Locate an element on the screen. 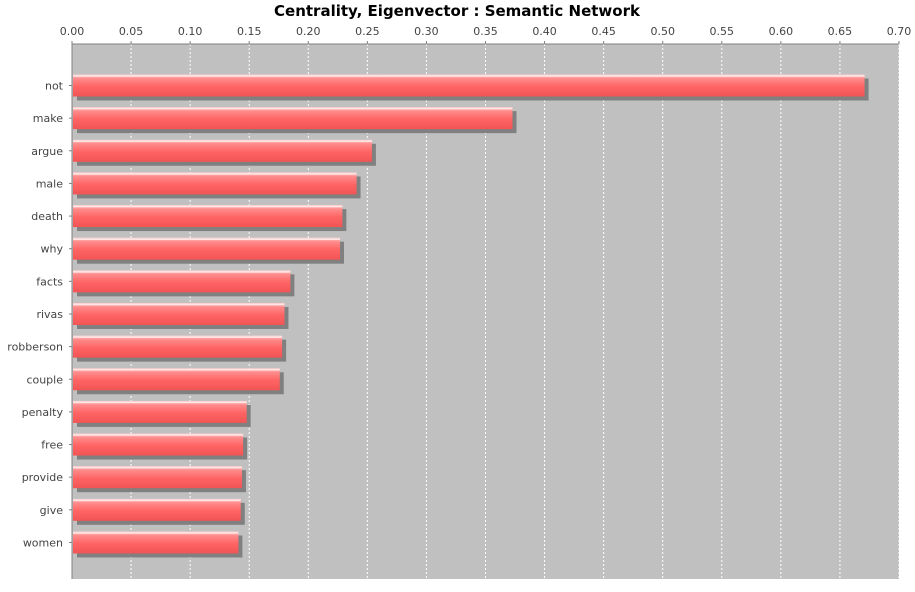 This screenshot has width=915, height=592. category-label: provide is located at coordinates (43, 477).